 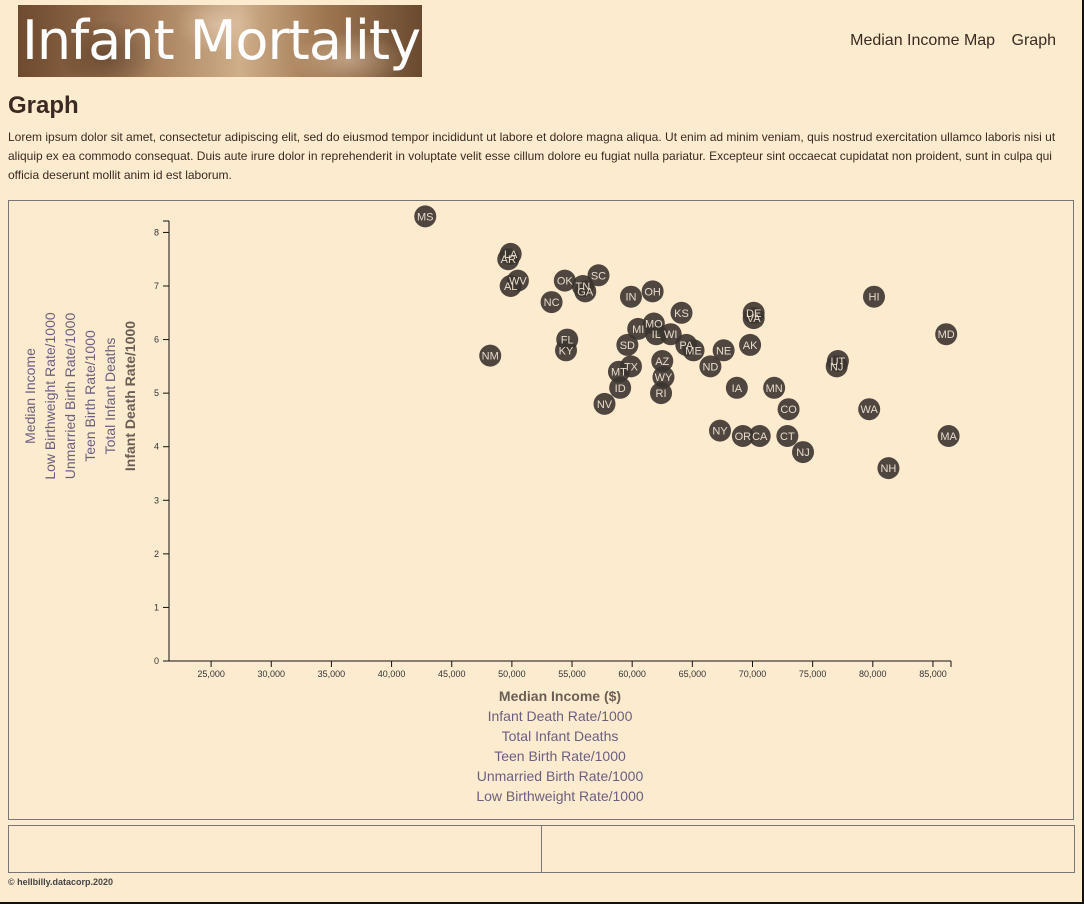 What do you see at coordinates (156, 286) in the screenshot?
I see `y-tick-label: 7` at bounding box center [156, 286].